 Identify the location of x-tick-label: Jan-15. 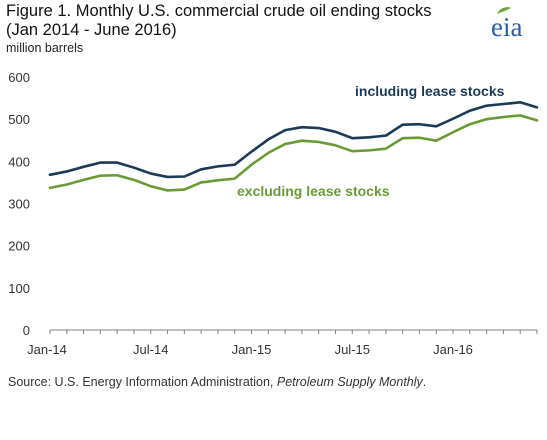
(252, 349).